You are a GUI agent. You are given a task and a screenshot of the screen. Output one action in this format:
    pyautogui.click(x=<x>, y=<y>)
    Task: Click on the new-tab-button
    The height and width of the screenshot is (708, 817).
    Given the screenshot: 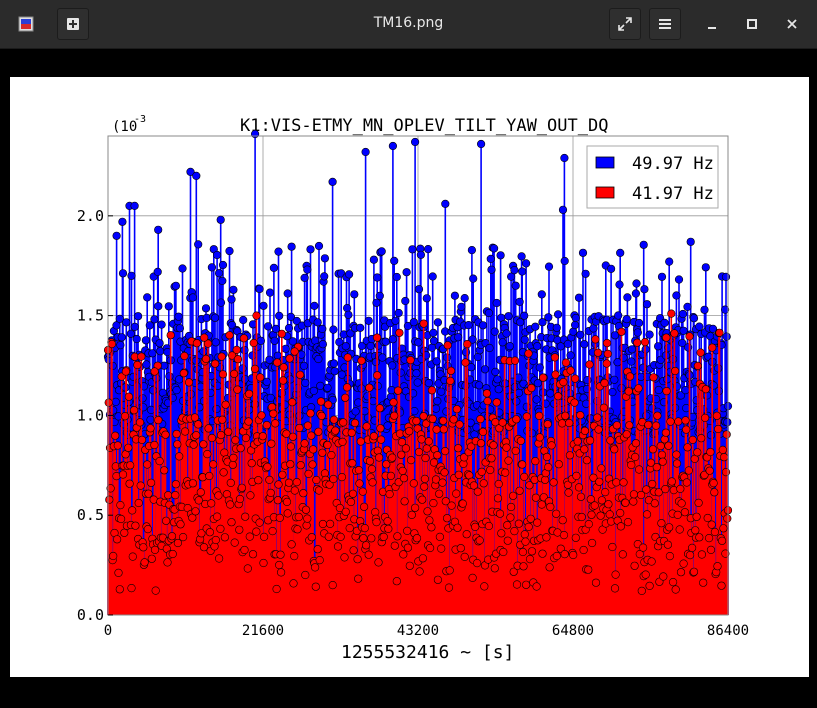 What is the action you would take?
    pyautogui.click(x=73, y=24)
    